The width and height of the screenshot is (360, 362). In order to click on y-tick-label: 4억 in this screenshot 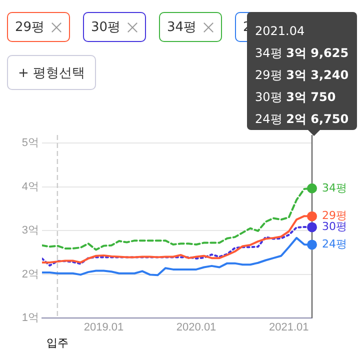, I will do `click(30, 186)`.